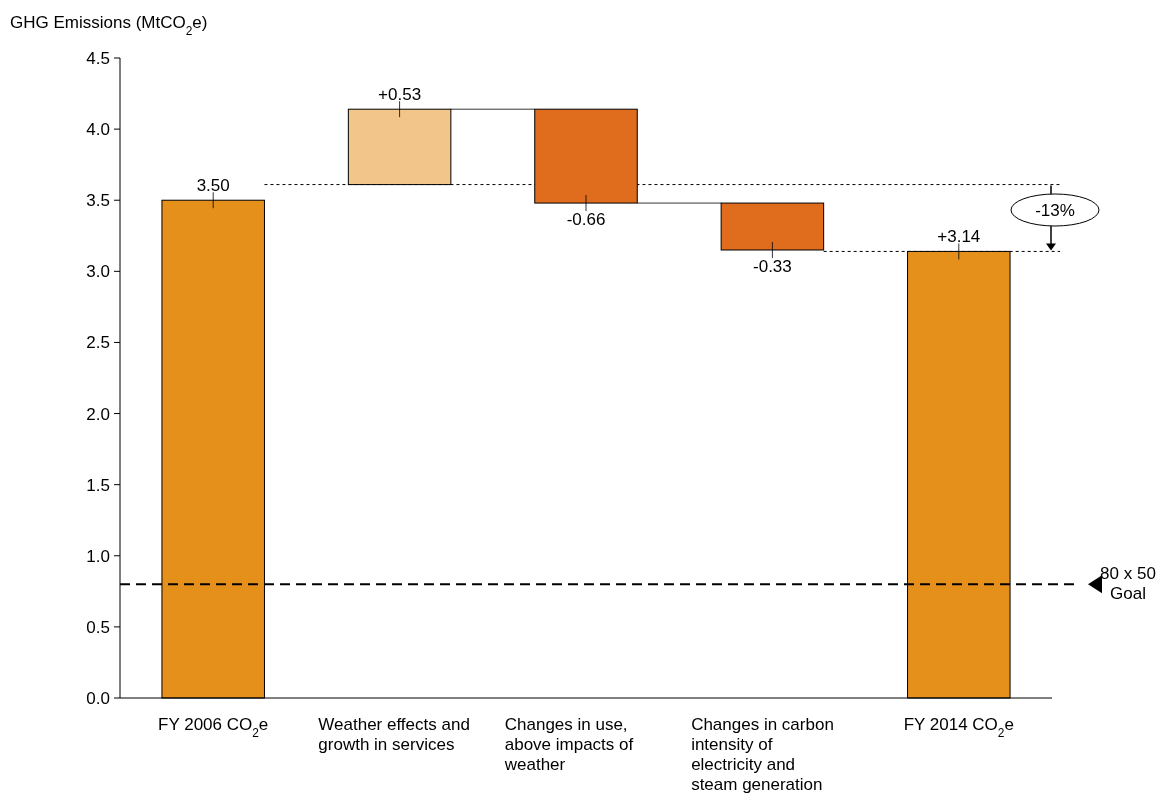  I want to click on annotation: -13%, so click(1055, 210).